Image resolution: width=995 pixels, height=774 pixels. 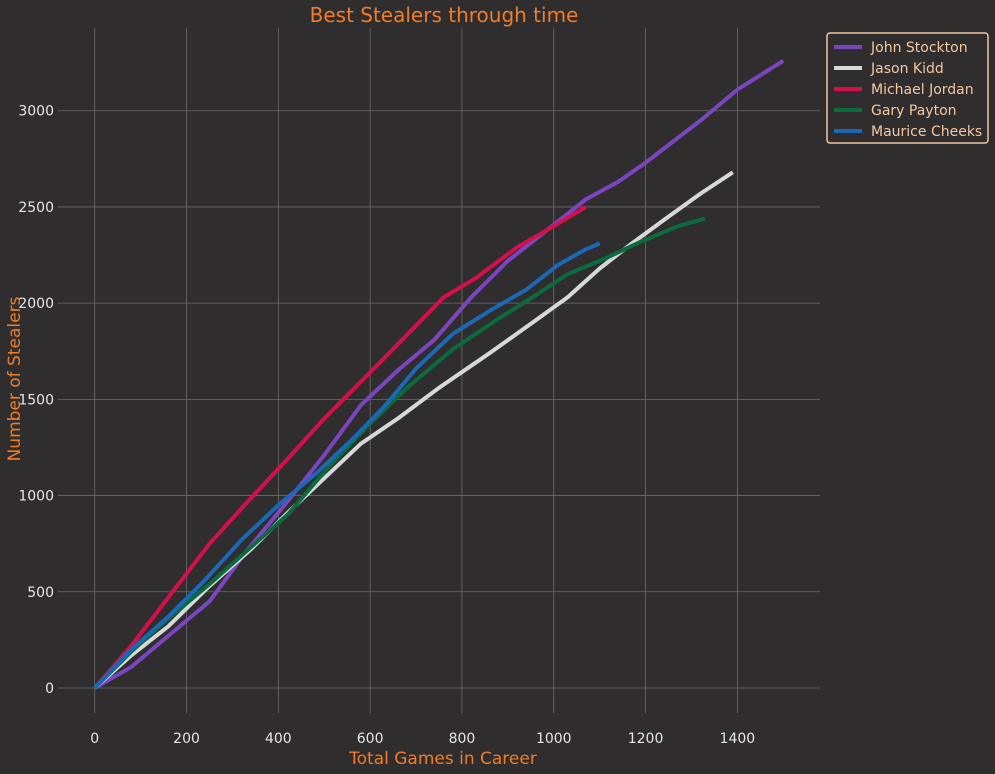 I want to click on y-tick-labels: 0 500 1000 1500 2000 2500 3000, so click(x=36, y=400).